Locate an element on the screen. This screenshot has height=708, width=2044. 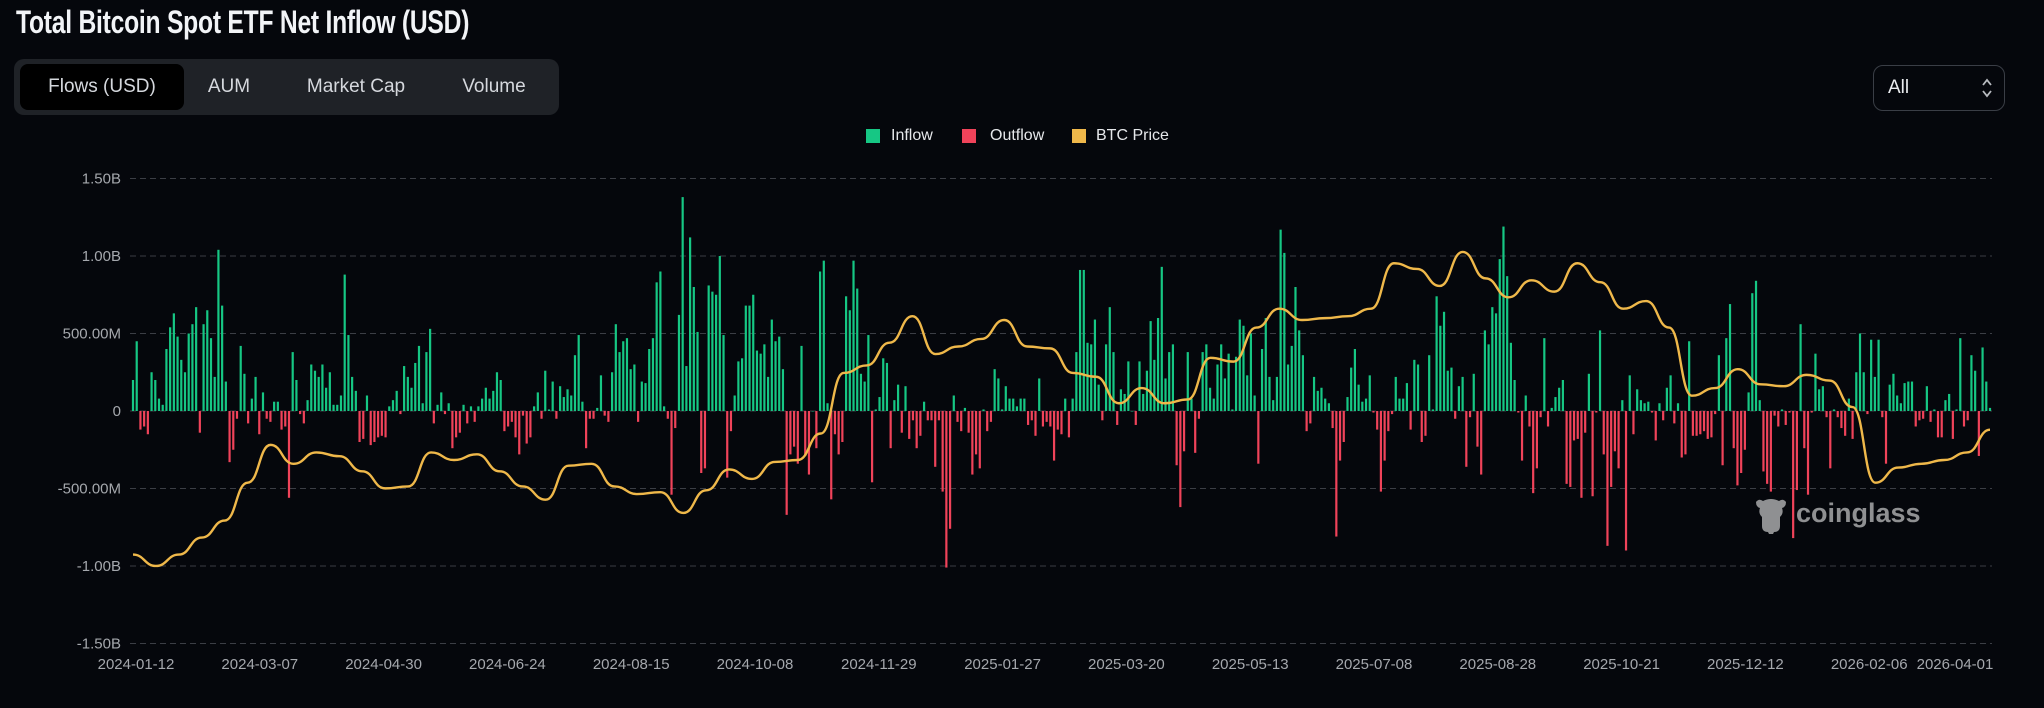
tab-flows-usd: Flows (USD) is located at coordinates (102, 87).